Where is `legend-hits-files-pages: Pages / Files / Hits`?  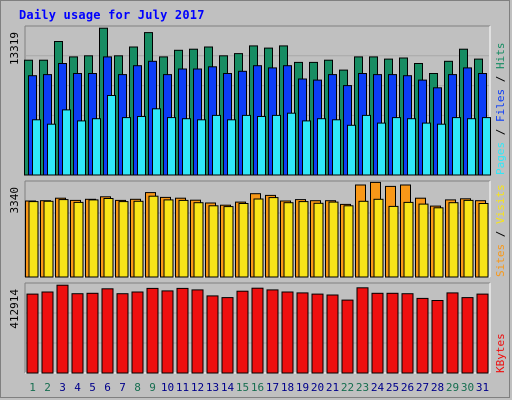 legend-hits-files-pages: Pages / Files / Hits is located at coordinates (500, 109).